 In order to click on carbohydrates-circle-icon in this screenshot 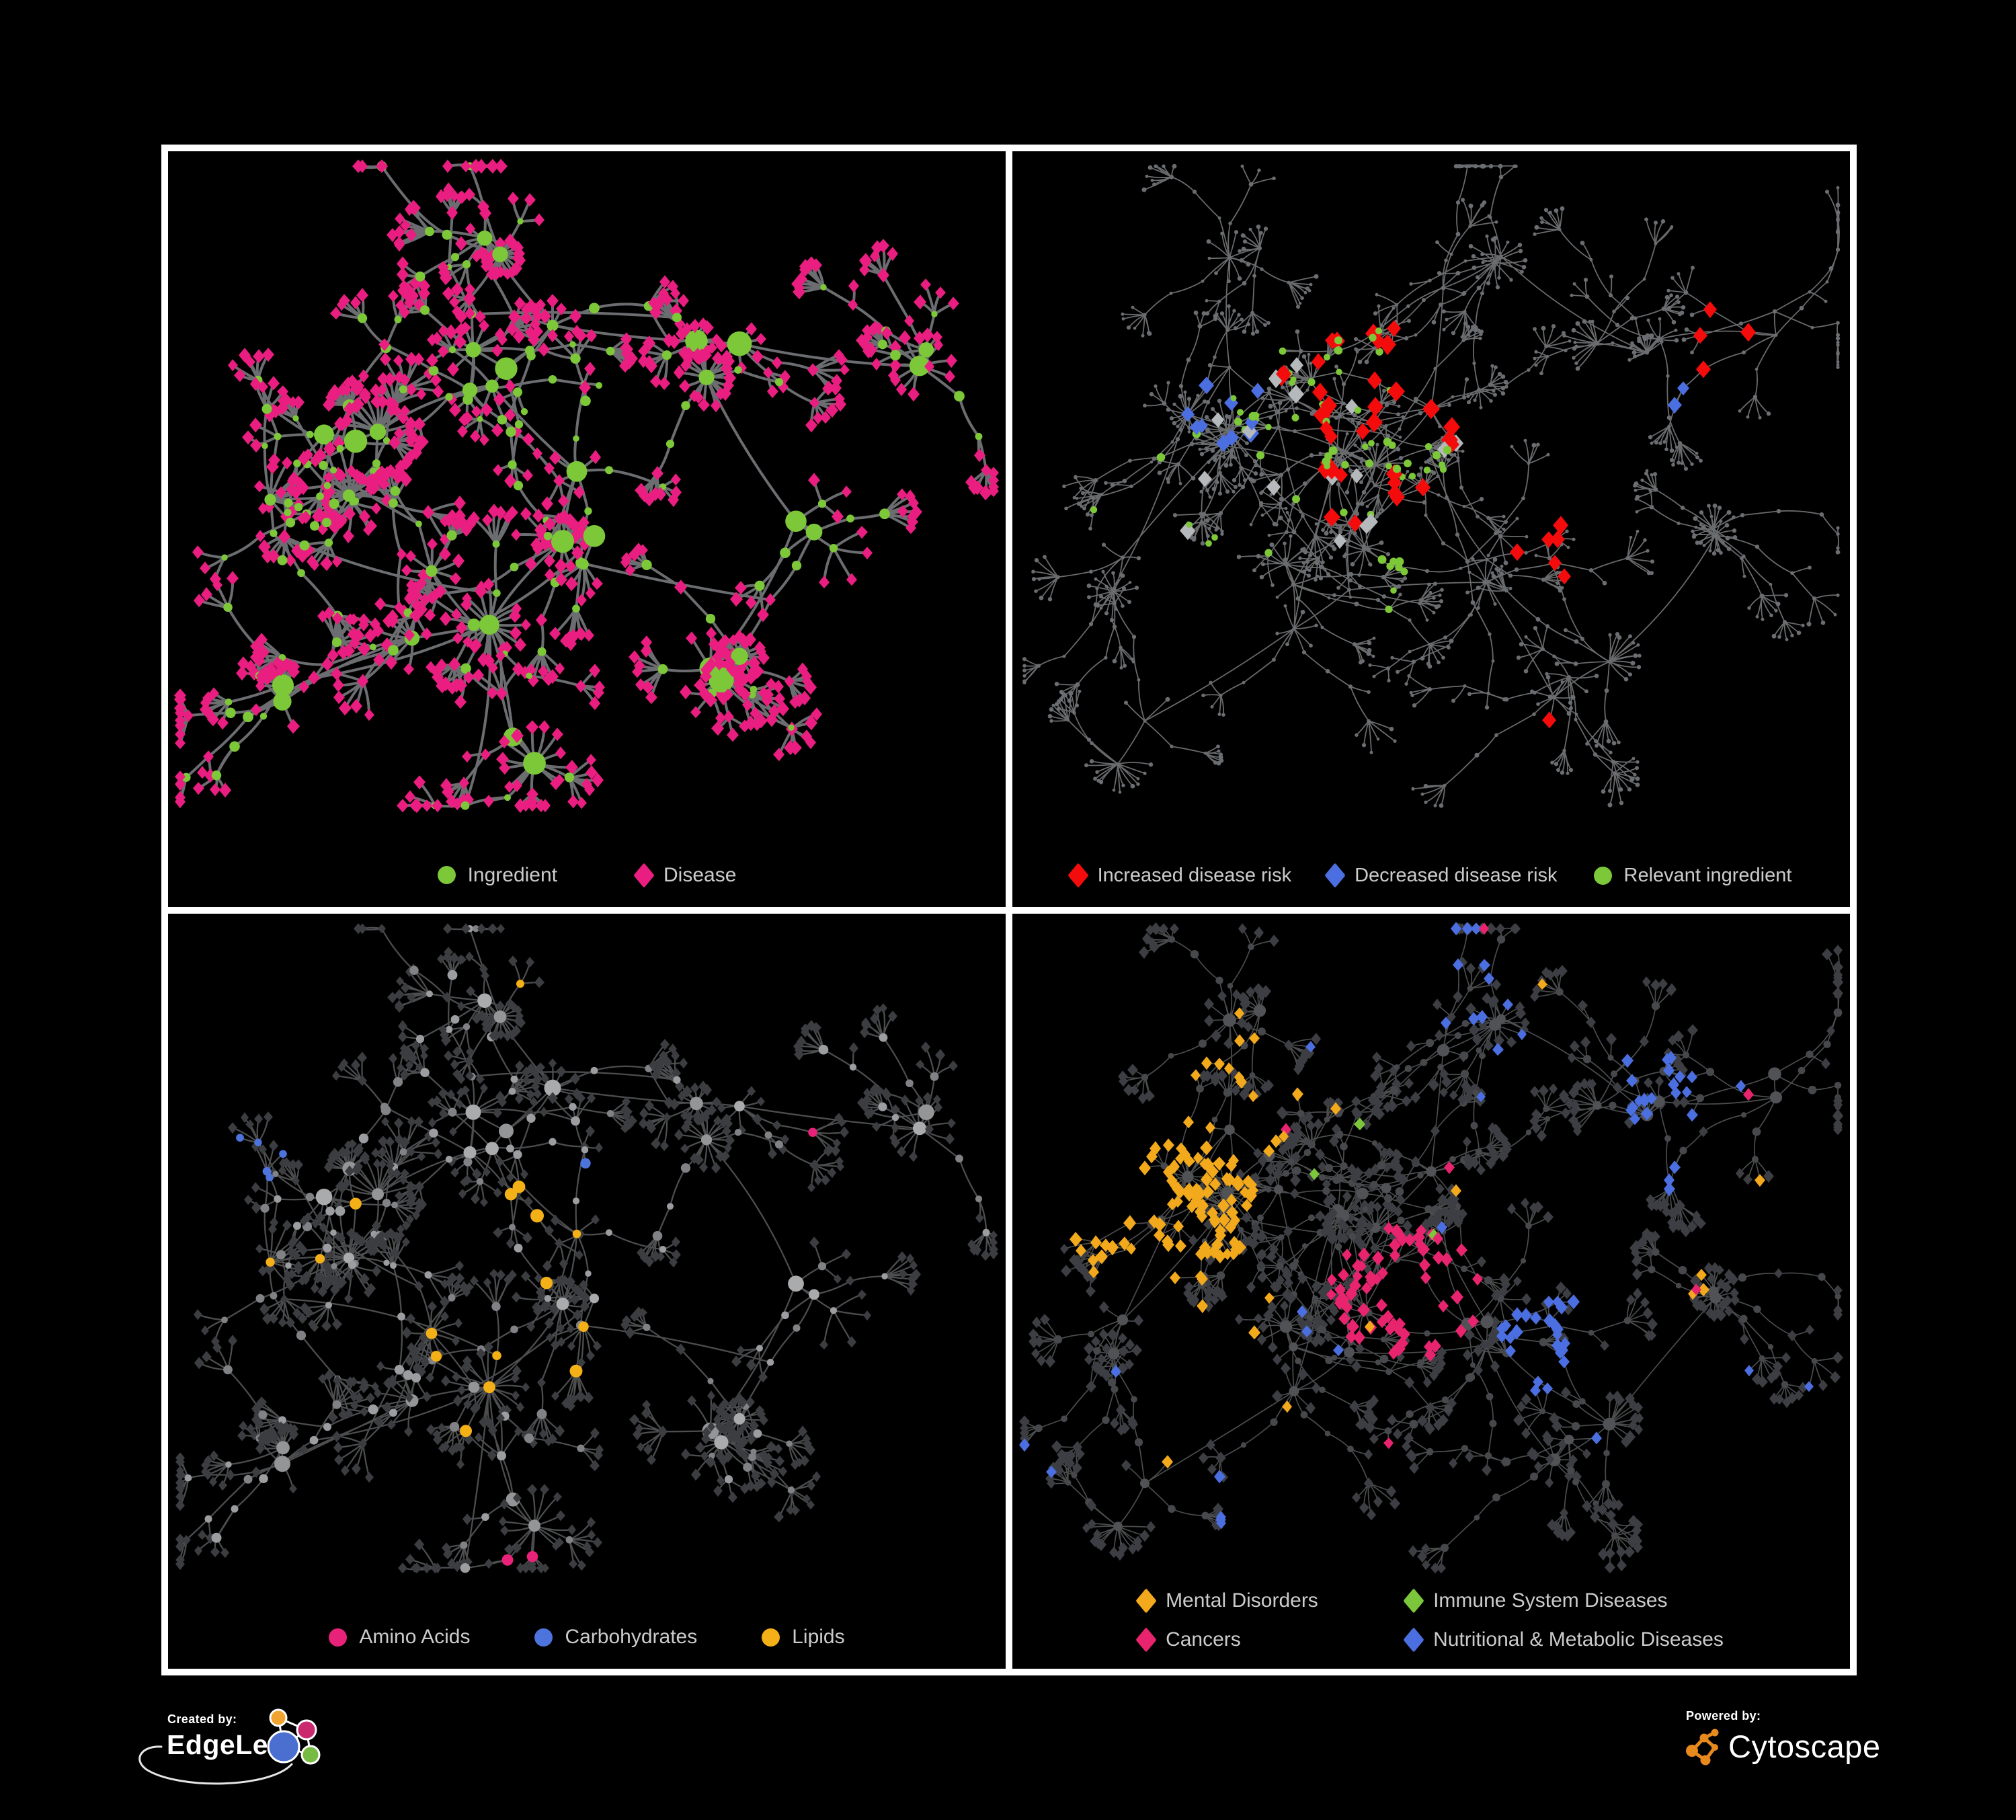, I will do `click(543, 1637)`.